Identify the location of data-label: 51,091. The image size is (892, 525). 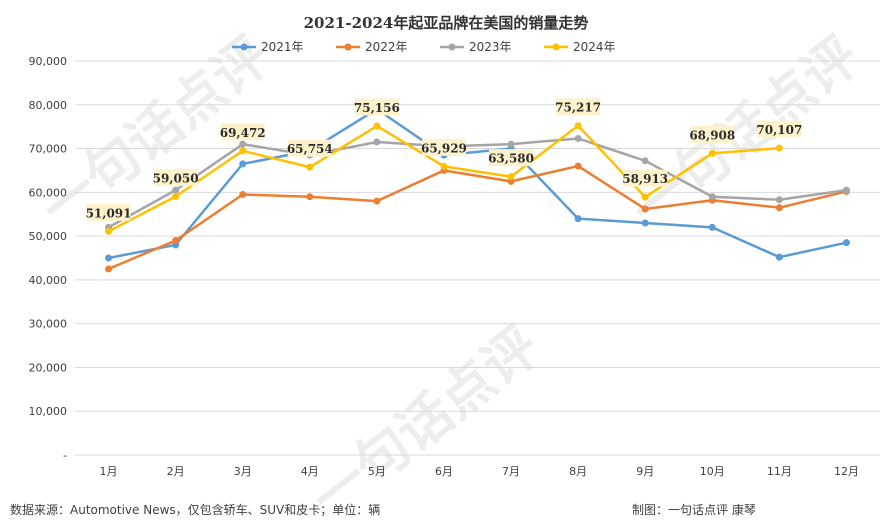
(109, 212).